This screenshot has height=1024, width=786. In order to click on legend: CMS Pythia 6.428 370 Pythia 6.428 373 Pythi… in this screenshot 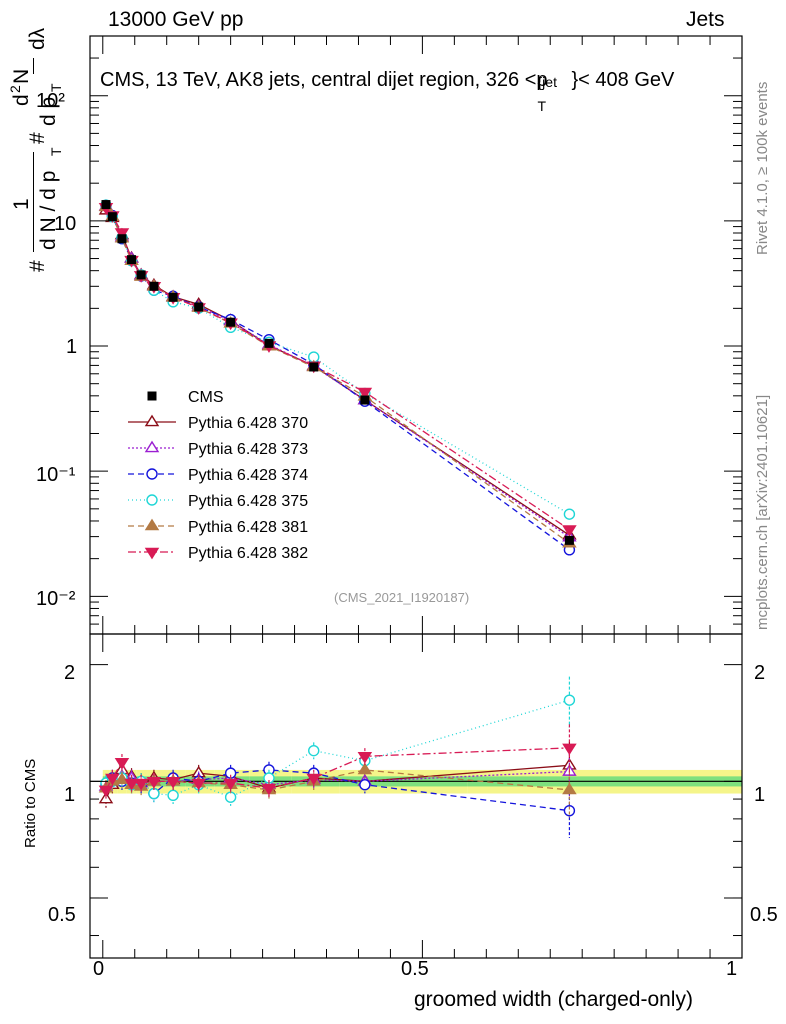, I will do `click(218, 475)`.